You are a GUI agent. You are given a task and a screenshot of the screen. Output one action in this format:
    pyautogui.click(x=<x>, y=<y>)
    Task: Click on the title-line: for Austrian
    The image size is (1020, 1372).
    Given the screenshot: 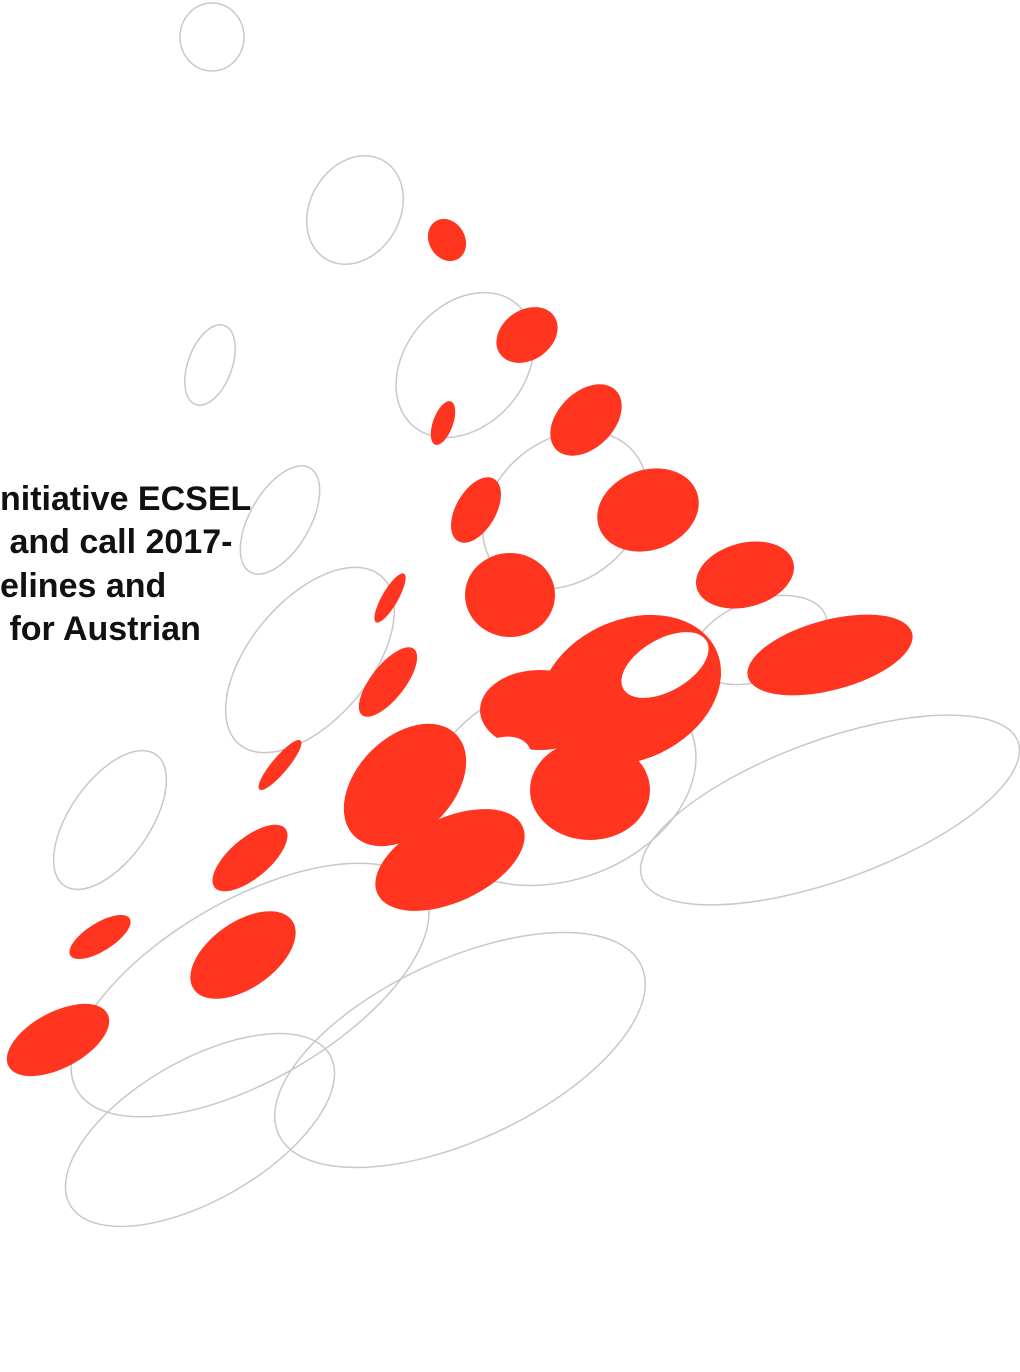 What is the action you would take?
    pyautogui.click(x=100, y=629)
    